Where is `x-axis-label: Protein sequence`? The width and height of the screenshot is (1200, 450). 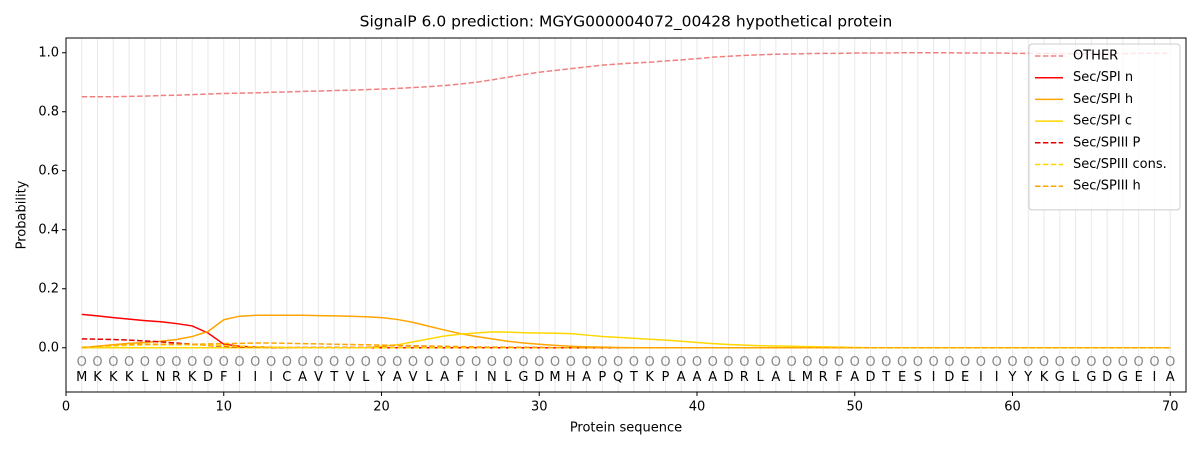
x-axis-label: Protein sequence is located at coordinates (626, 428).